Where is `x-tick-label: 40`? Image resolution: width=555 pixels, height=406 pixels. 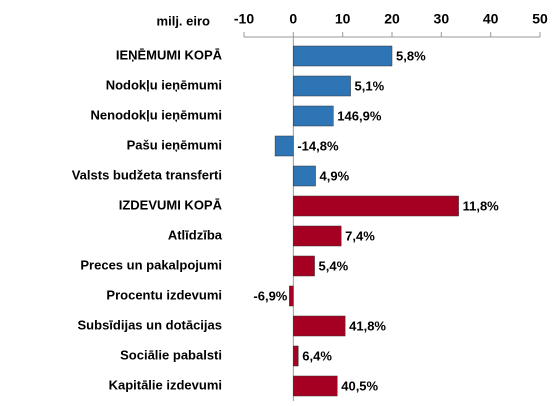
x-tick-label: 40 is located at coordinates (491, 19).